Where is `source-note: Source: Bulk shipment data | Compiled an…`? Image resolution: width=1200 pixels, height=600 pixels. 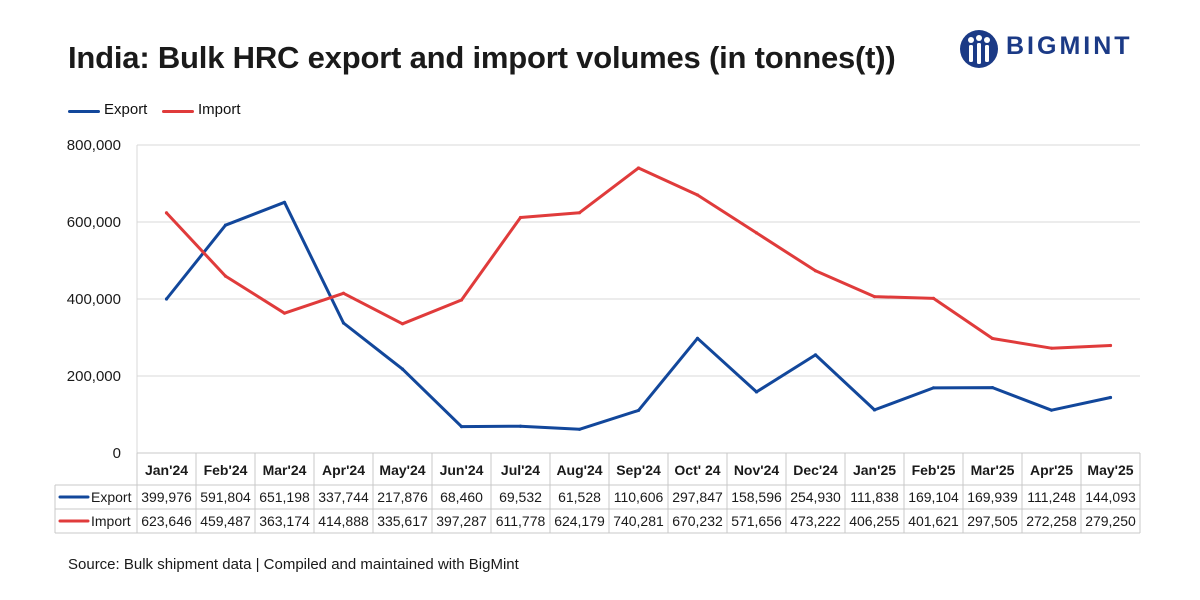 source-note: Source: Bulk shipment data | Compiled an… is located at coordinates (293, 564).